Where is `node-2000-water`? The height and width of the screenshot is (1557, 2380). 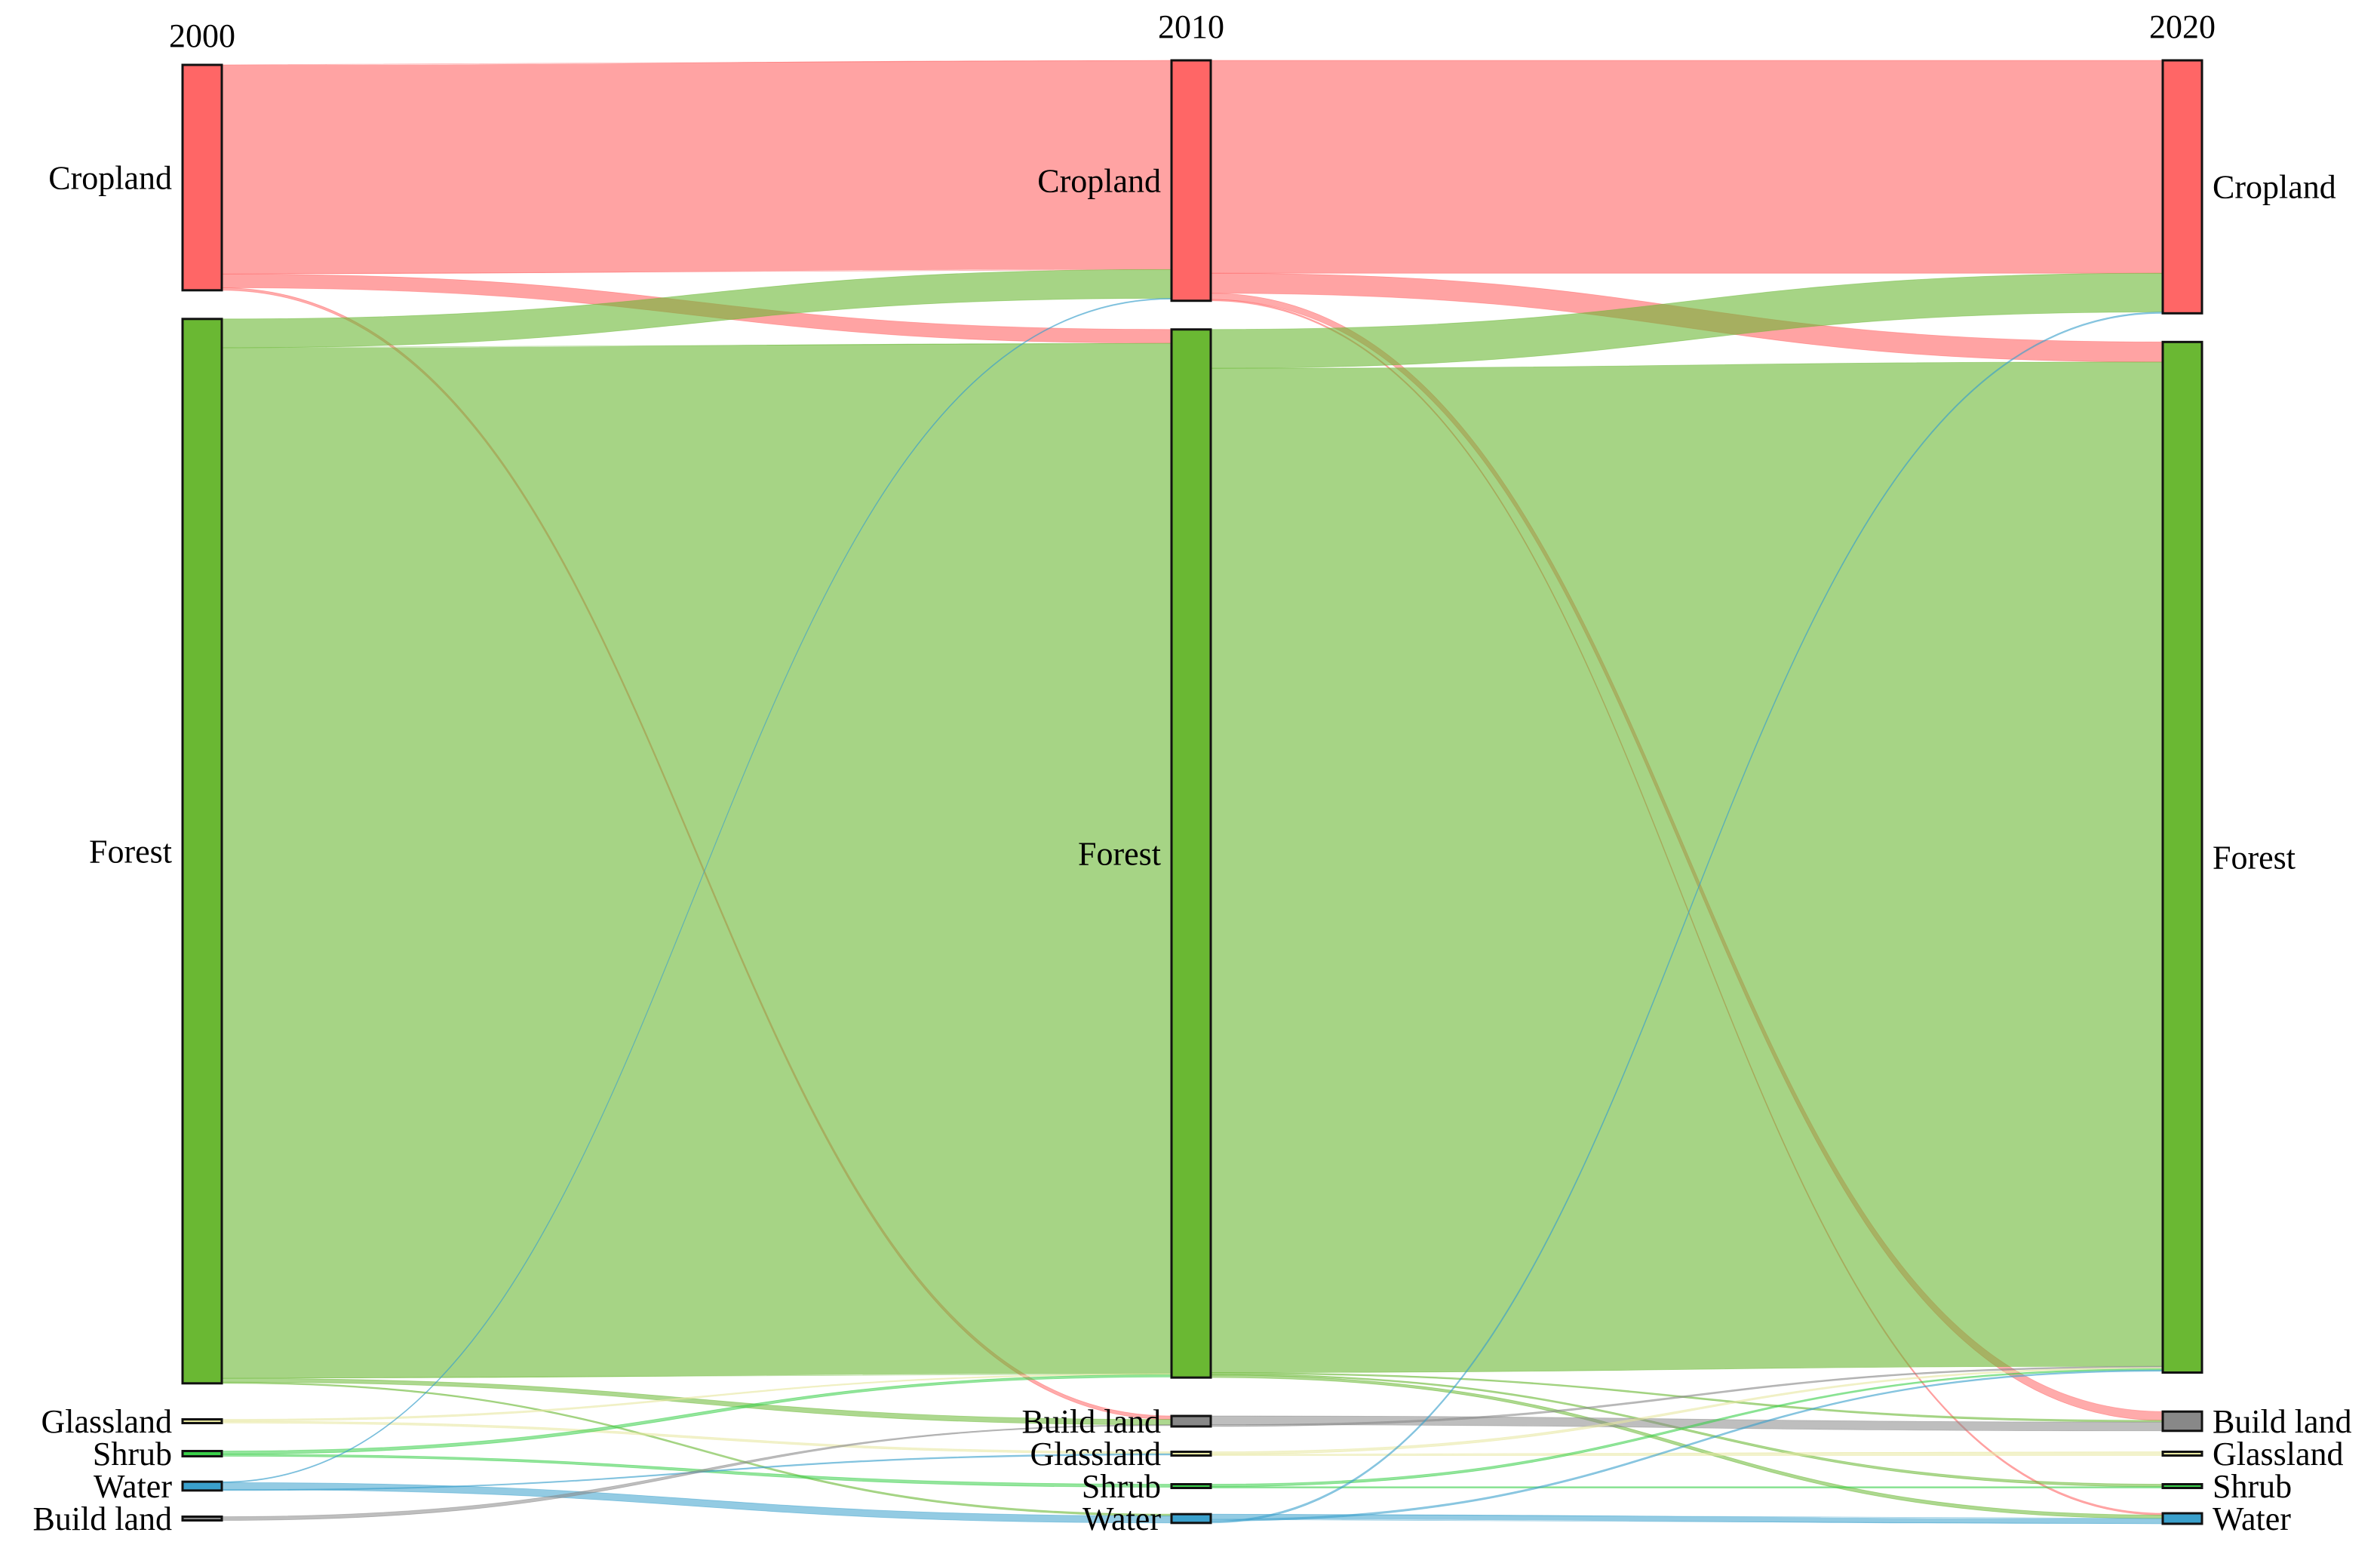 node-2000-water is located at coordinates (202, 1486).